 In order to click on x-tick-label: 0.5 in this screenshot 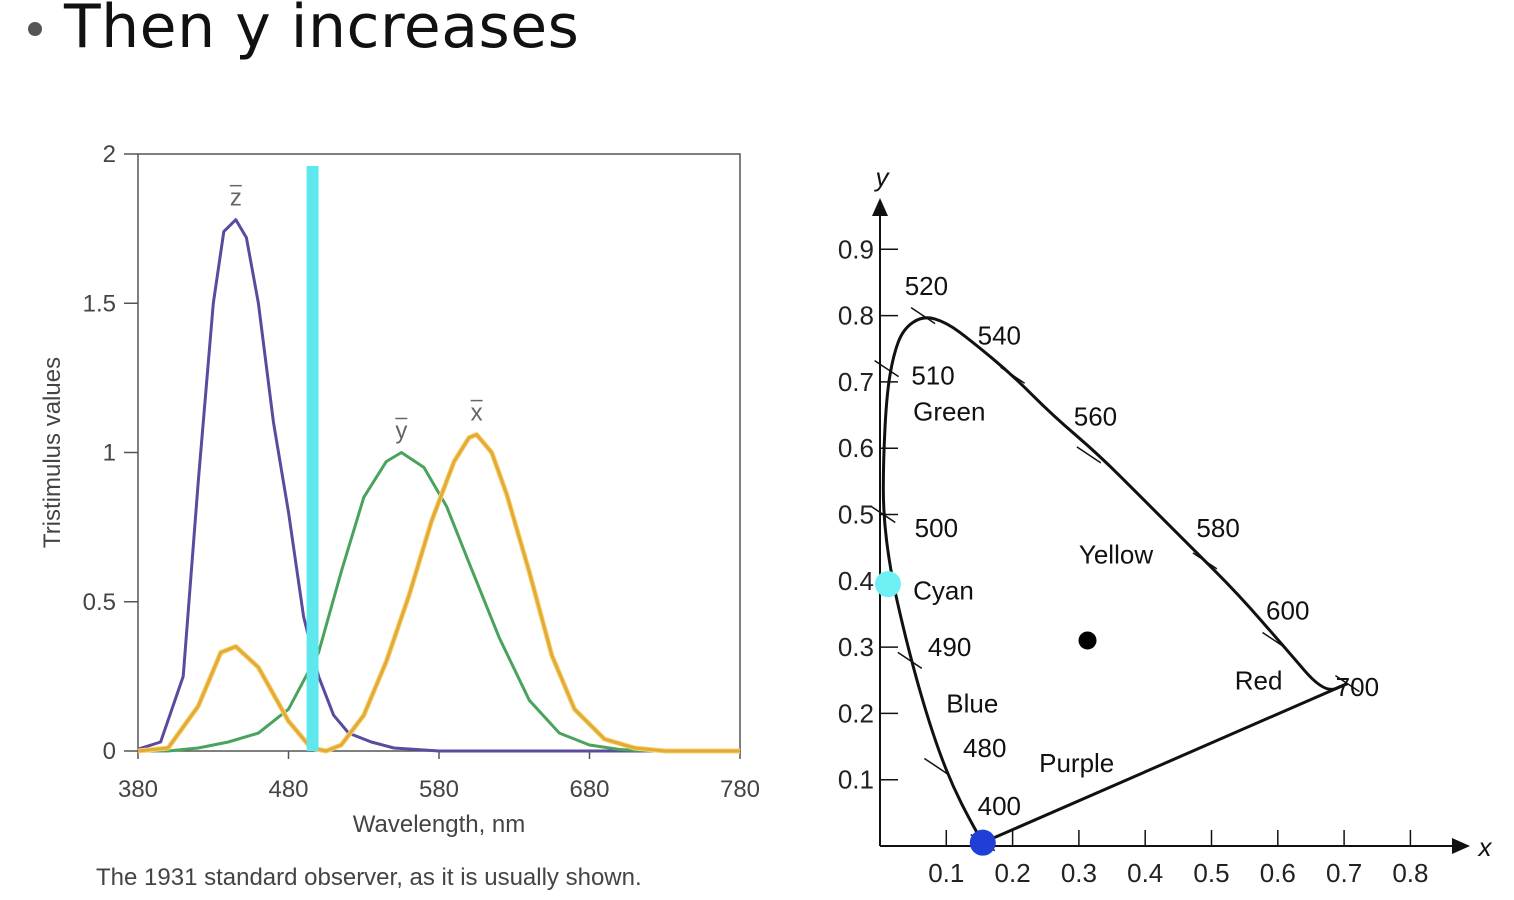, I will do `click(1211, 873)`.